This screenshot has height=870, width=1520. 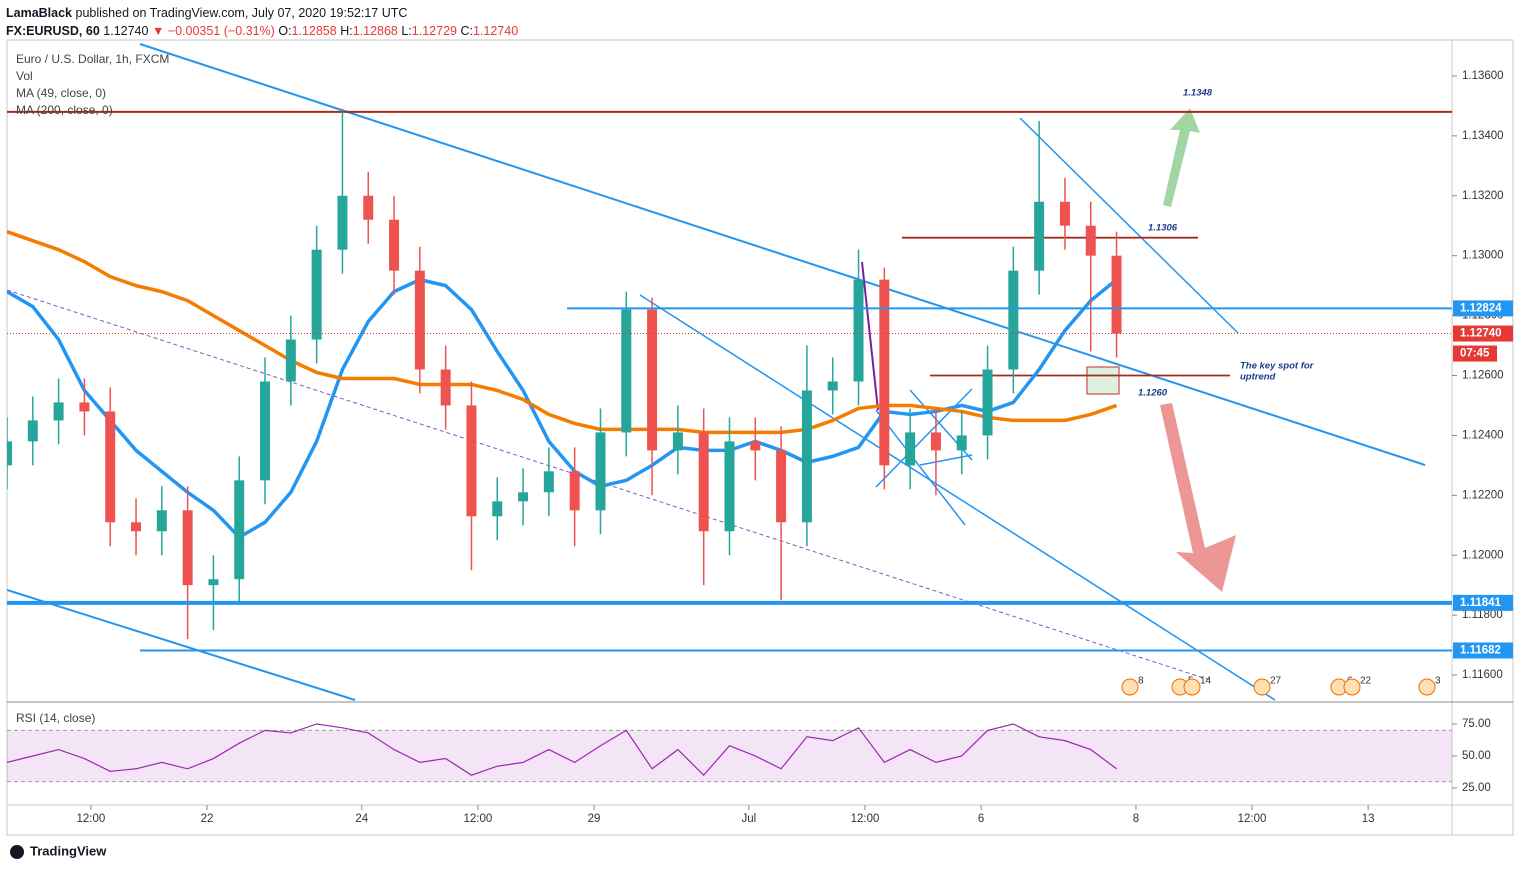 What do you see at coordinates (361, 819) in the screenshot?
I see `time-tick-label: 24` at bounding box center [361, 819].